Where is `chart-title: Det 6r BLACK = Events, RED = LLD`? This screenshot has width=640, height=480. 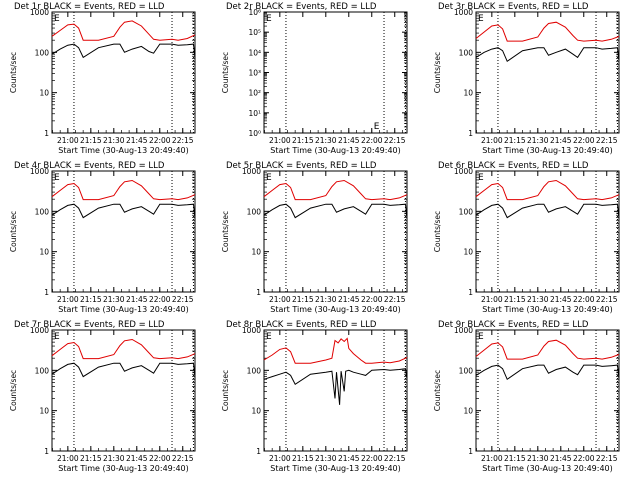 chart-title: Det 6r BLACK = Events, RED = LLD is located at coordinates (513, 166).